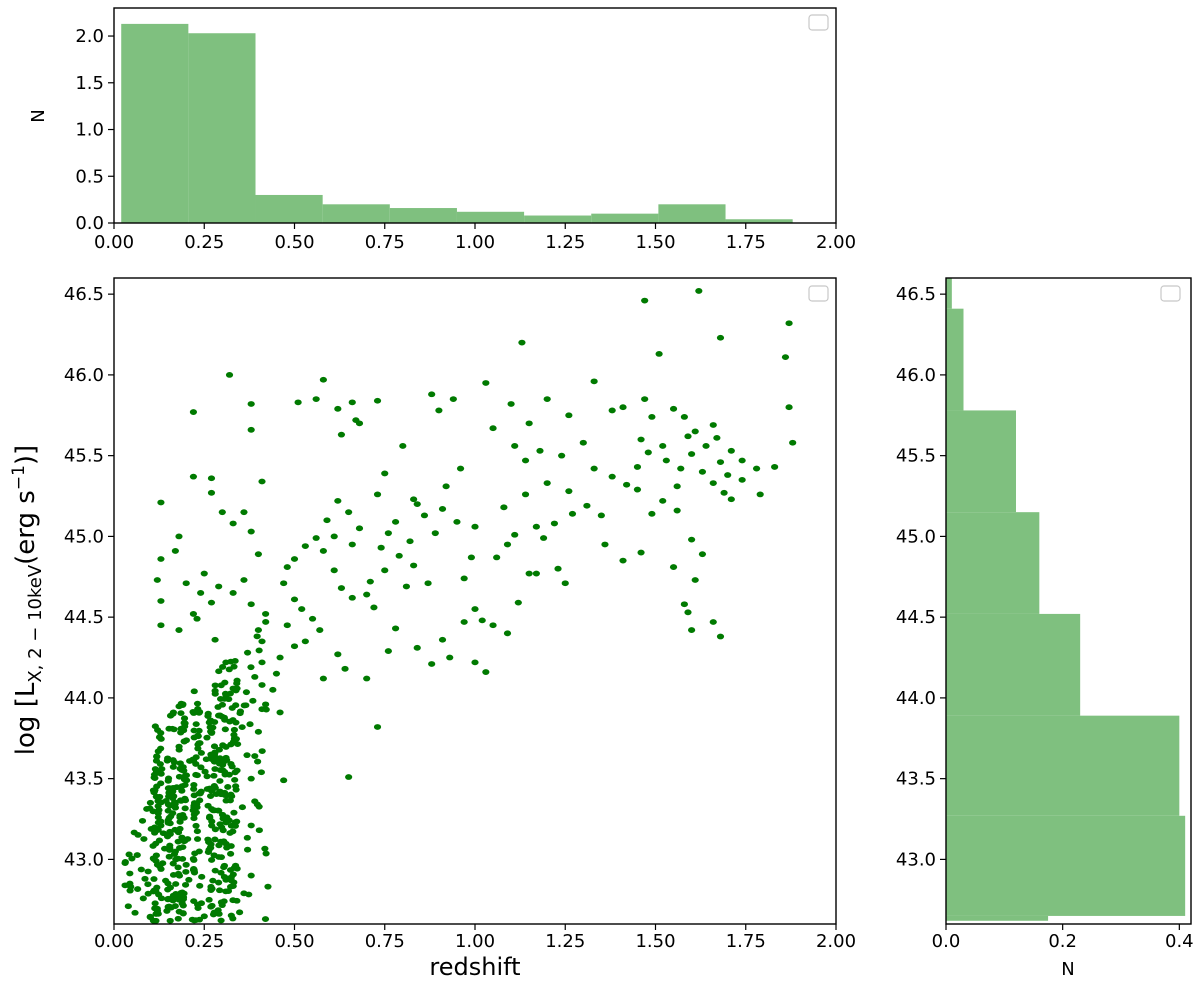 Image resolution: width=1200 pixels, height=990 pixels. I want to click on top-histogram-bars, so click(457, 123).